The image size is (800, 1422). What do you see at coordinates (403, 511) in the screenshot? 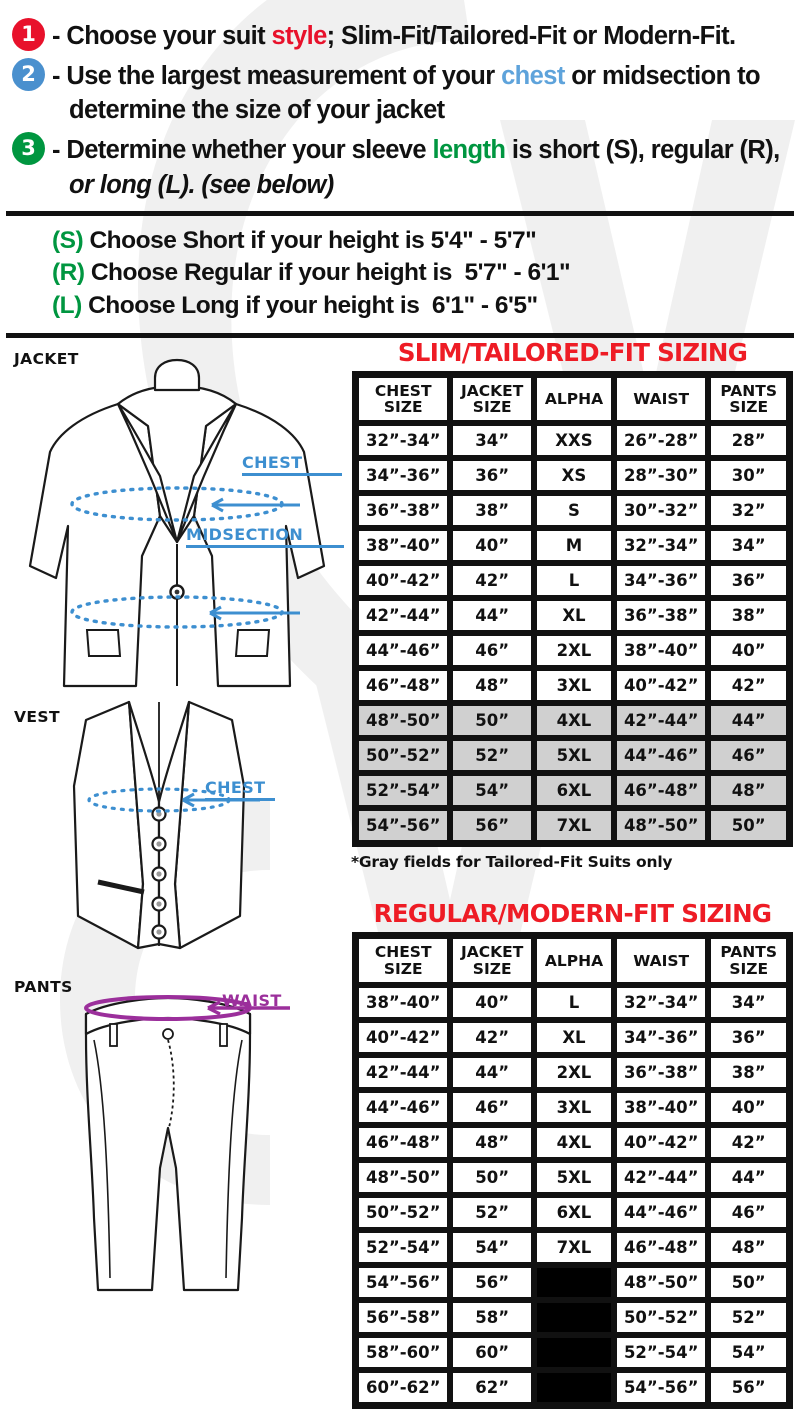
I see `cell-chest: 36”-38”` at bounding box center [403, 511].